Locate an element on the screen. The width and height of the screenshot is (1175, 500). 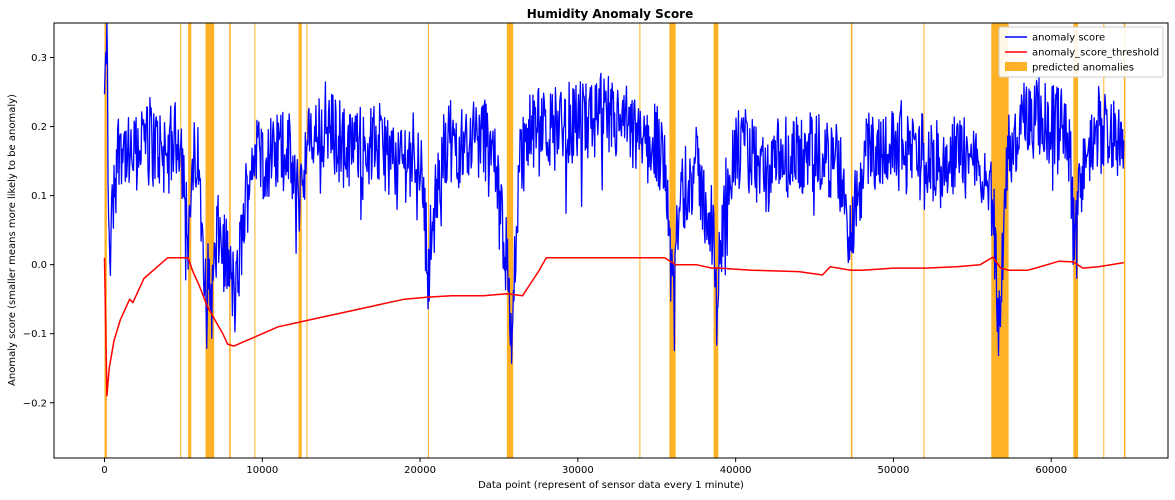
x-tick-label: 20000 is located at coordinates (420, 470).